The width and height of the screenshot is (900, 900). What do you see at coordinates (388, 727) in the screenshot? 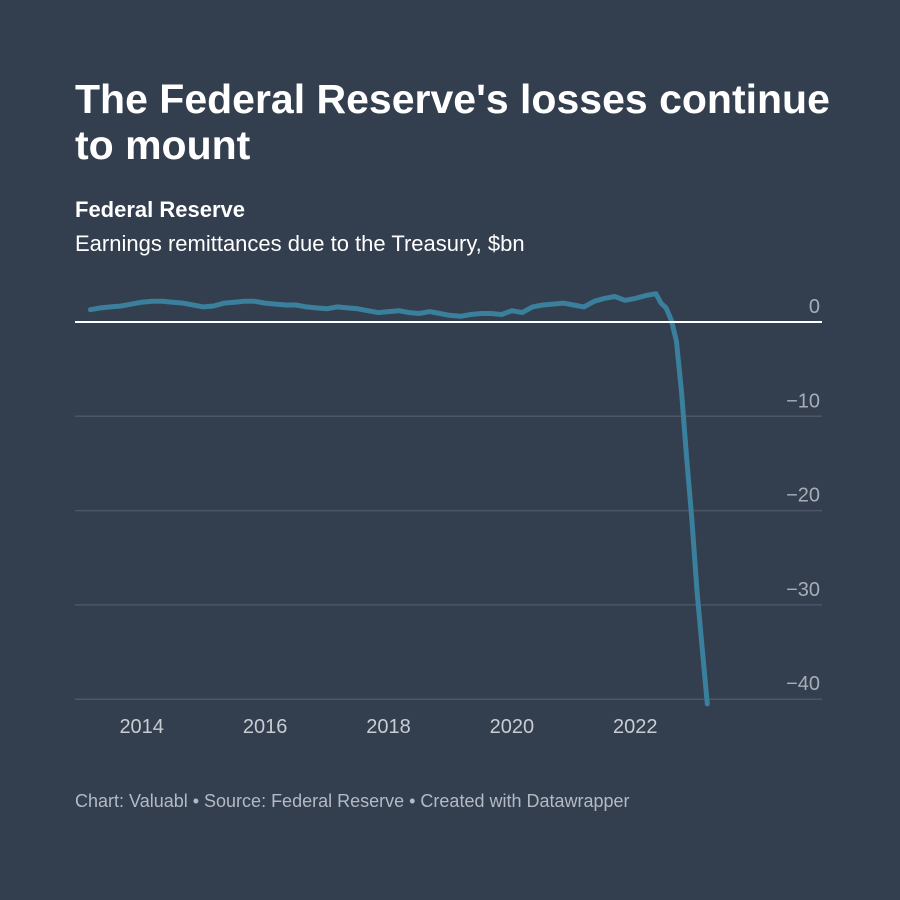
I see `x-tick-label: 2018` at bounding box center [388, 727].